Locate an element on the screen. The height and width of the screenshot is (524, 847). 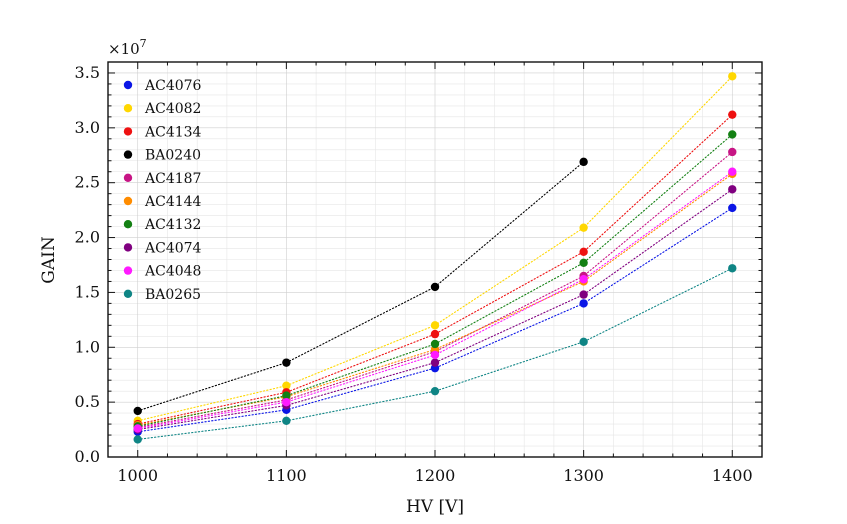
legend-marker-AC4082 is located at coordinates (128, 108).